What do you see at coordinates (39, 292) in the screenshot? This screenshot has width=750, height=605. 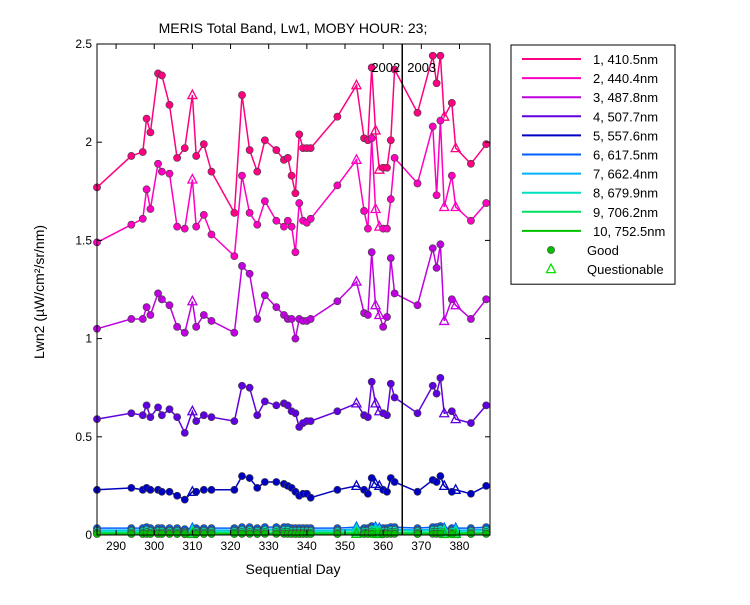 I see `y-axis-label: Lwn2 (µW/cm²/sr/nm)` at bounding box center [39, 292].